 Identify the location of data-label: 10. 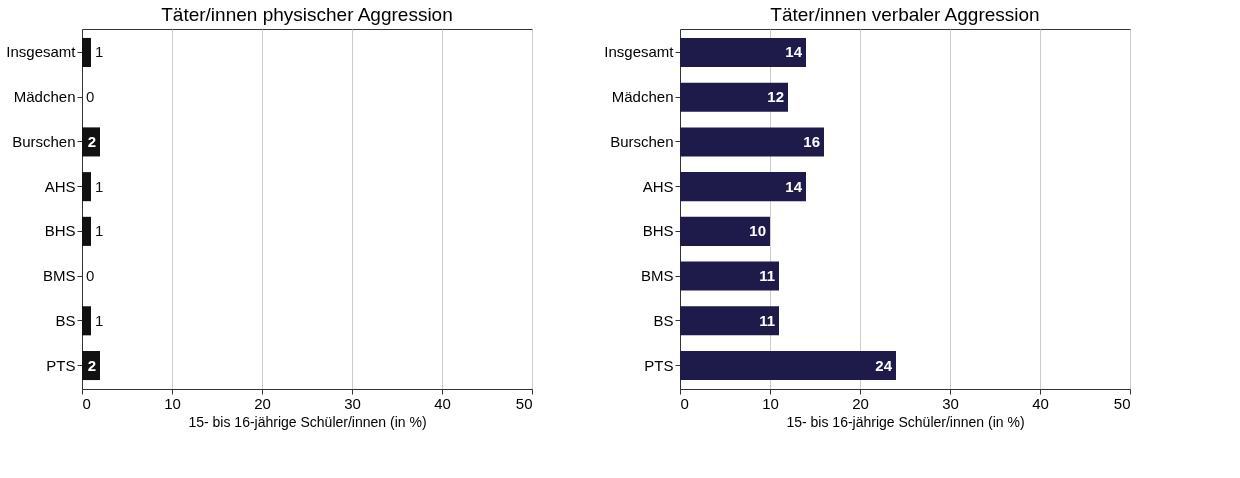
(757, 231).